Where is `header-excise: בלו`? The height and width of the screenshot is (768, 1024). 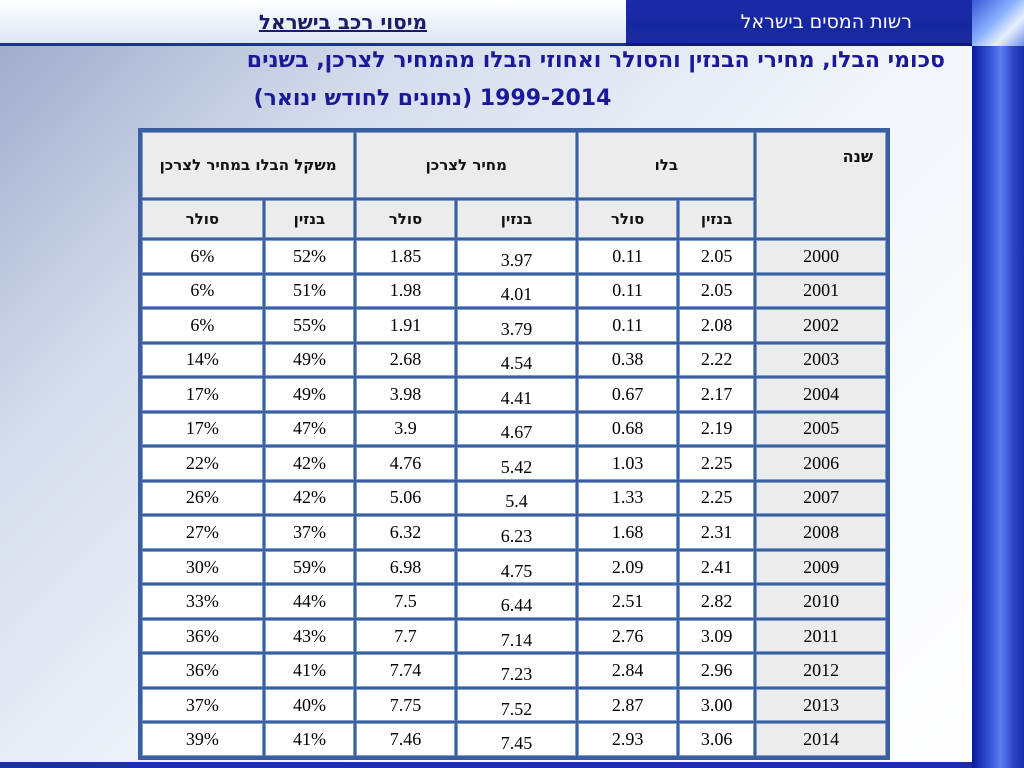
header-excise: בלו is located at coordinates (666, 165).